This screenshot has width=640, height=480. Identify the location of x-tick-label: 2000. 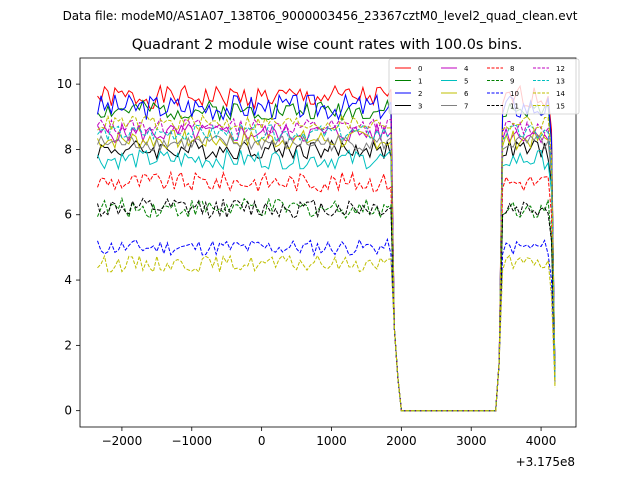
(401, 441).